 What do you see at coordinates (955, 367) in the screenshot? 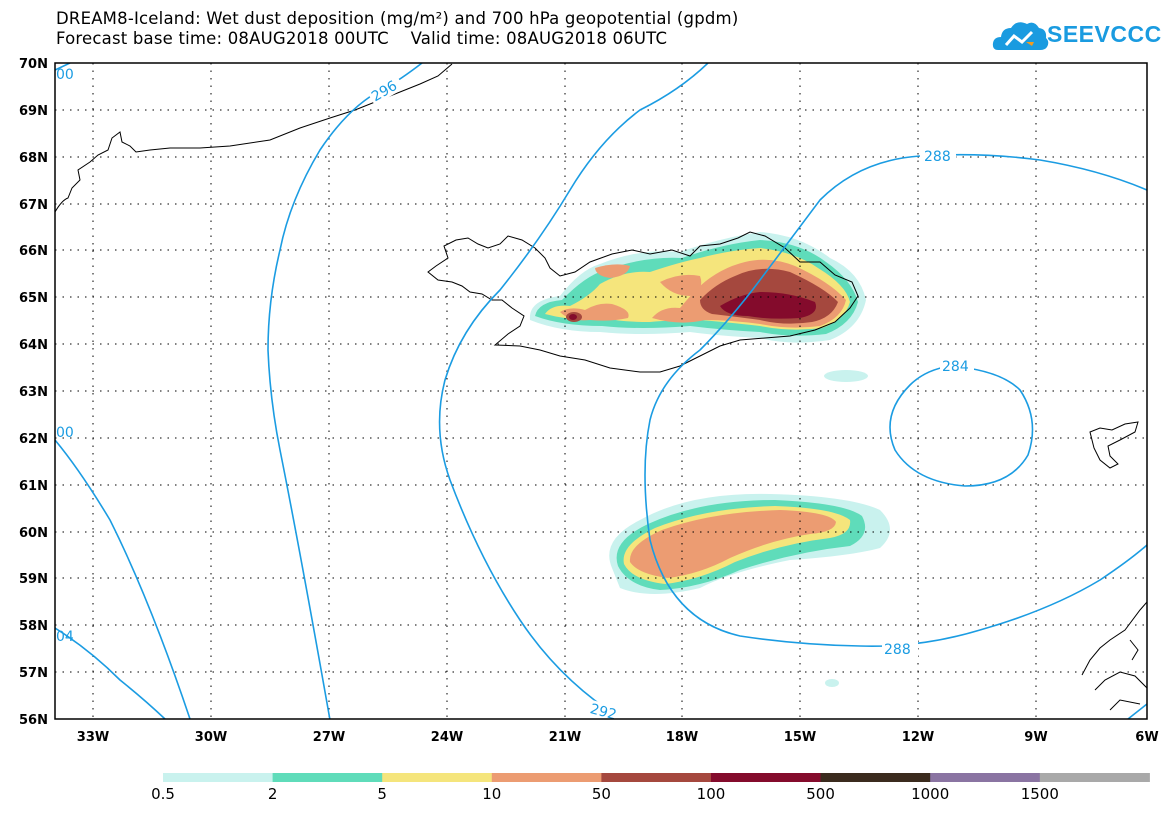
I see `contour-label-284: 284` at bounding box center [955, 367].